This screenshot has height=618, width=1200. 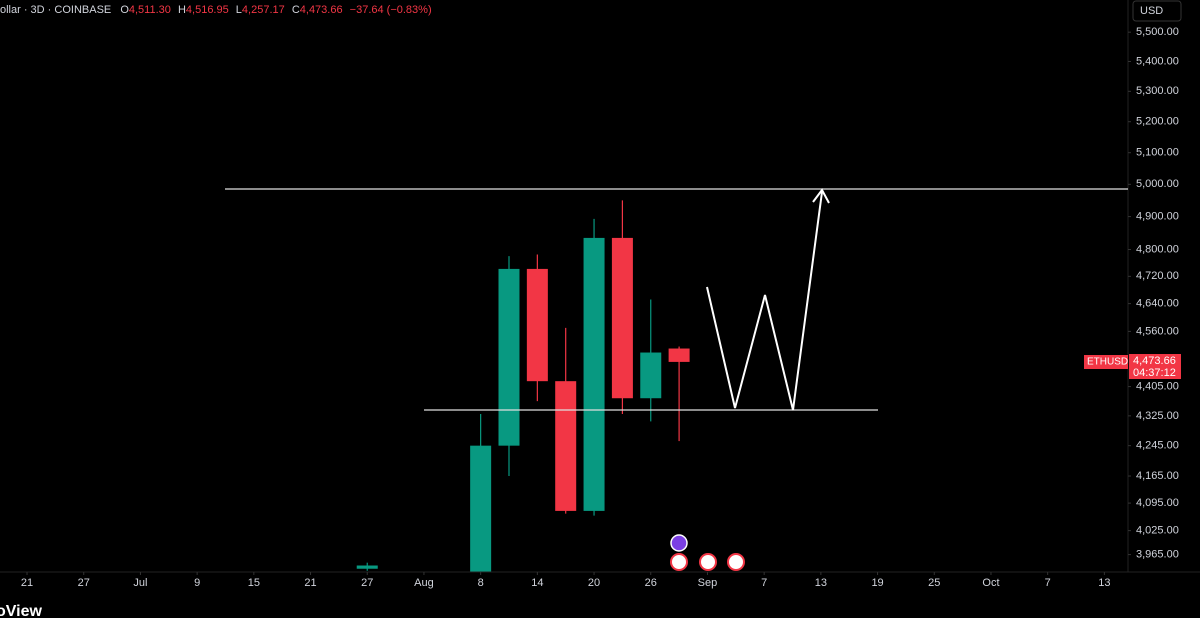 I want to click on currency: USD, so click(x=1151, y=11).